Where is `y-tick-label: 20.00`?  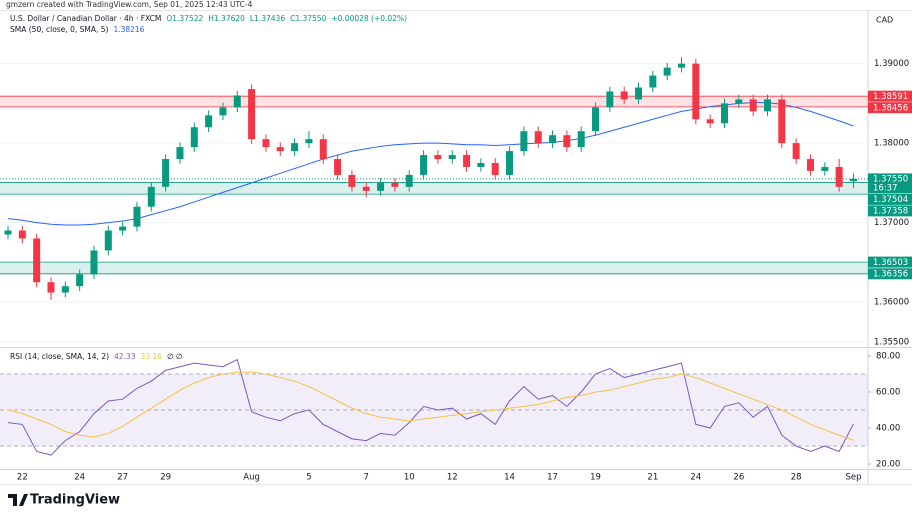 y-tick-label: 20.00 is located at coordinates (888, 465).